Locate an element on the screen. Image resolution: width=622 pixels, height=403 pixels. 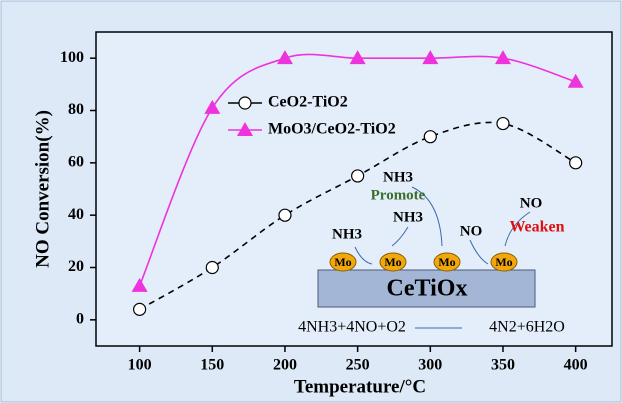
x-tick-label: 300 is located at coordinates (430, 365).